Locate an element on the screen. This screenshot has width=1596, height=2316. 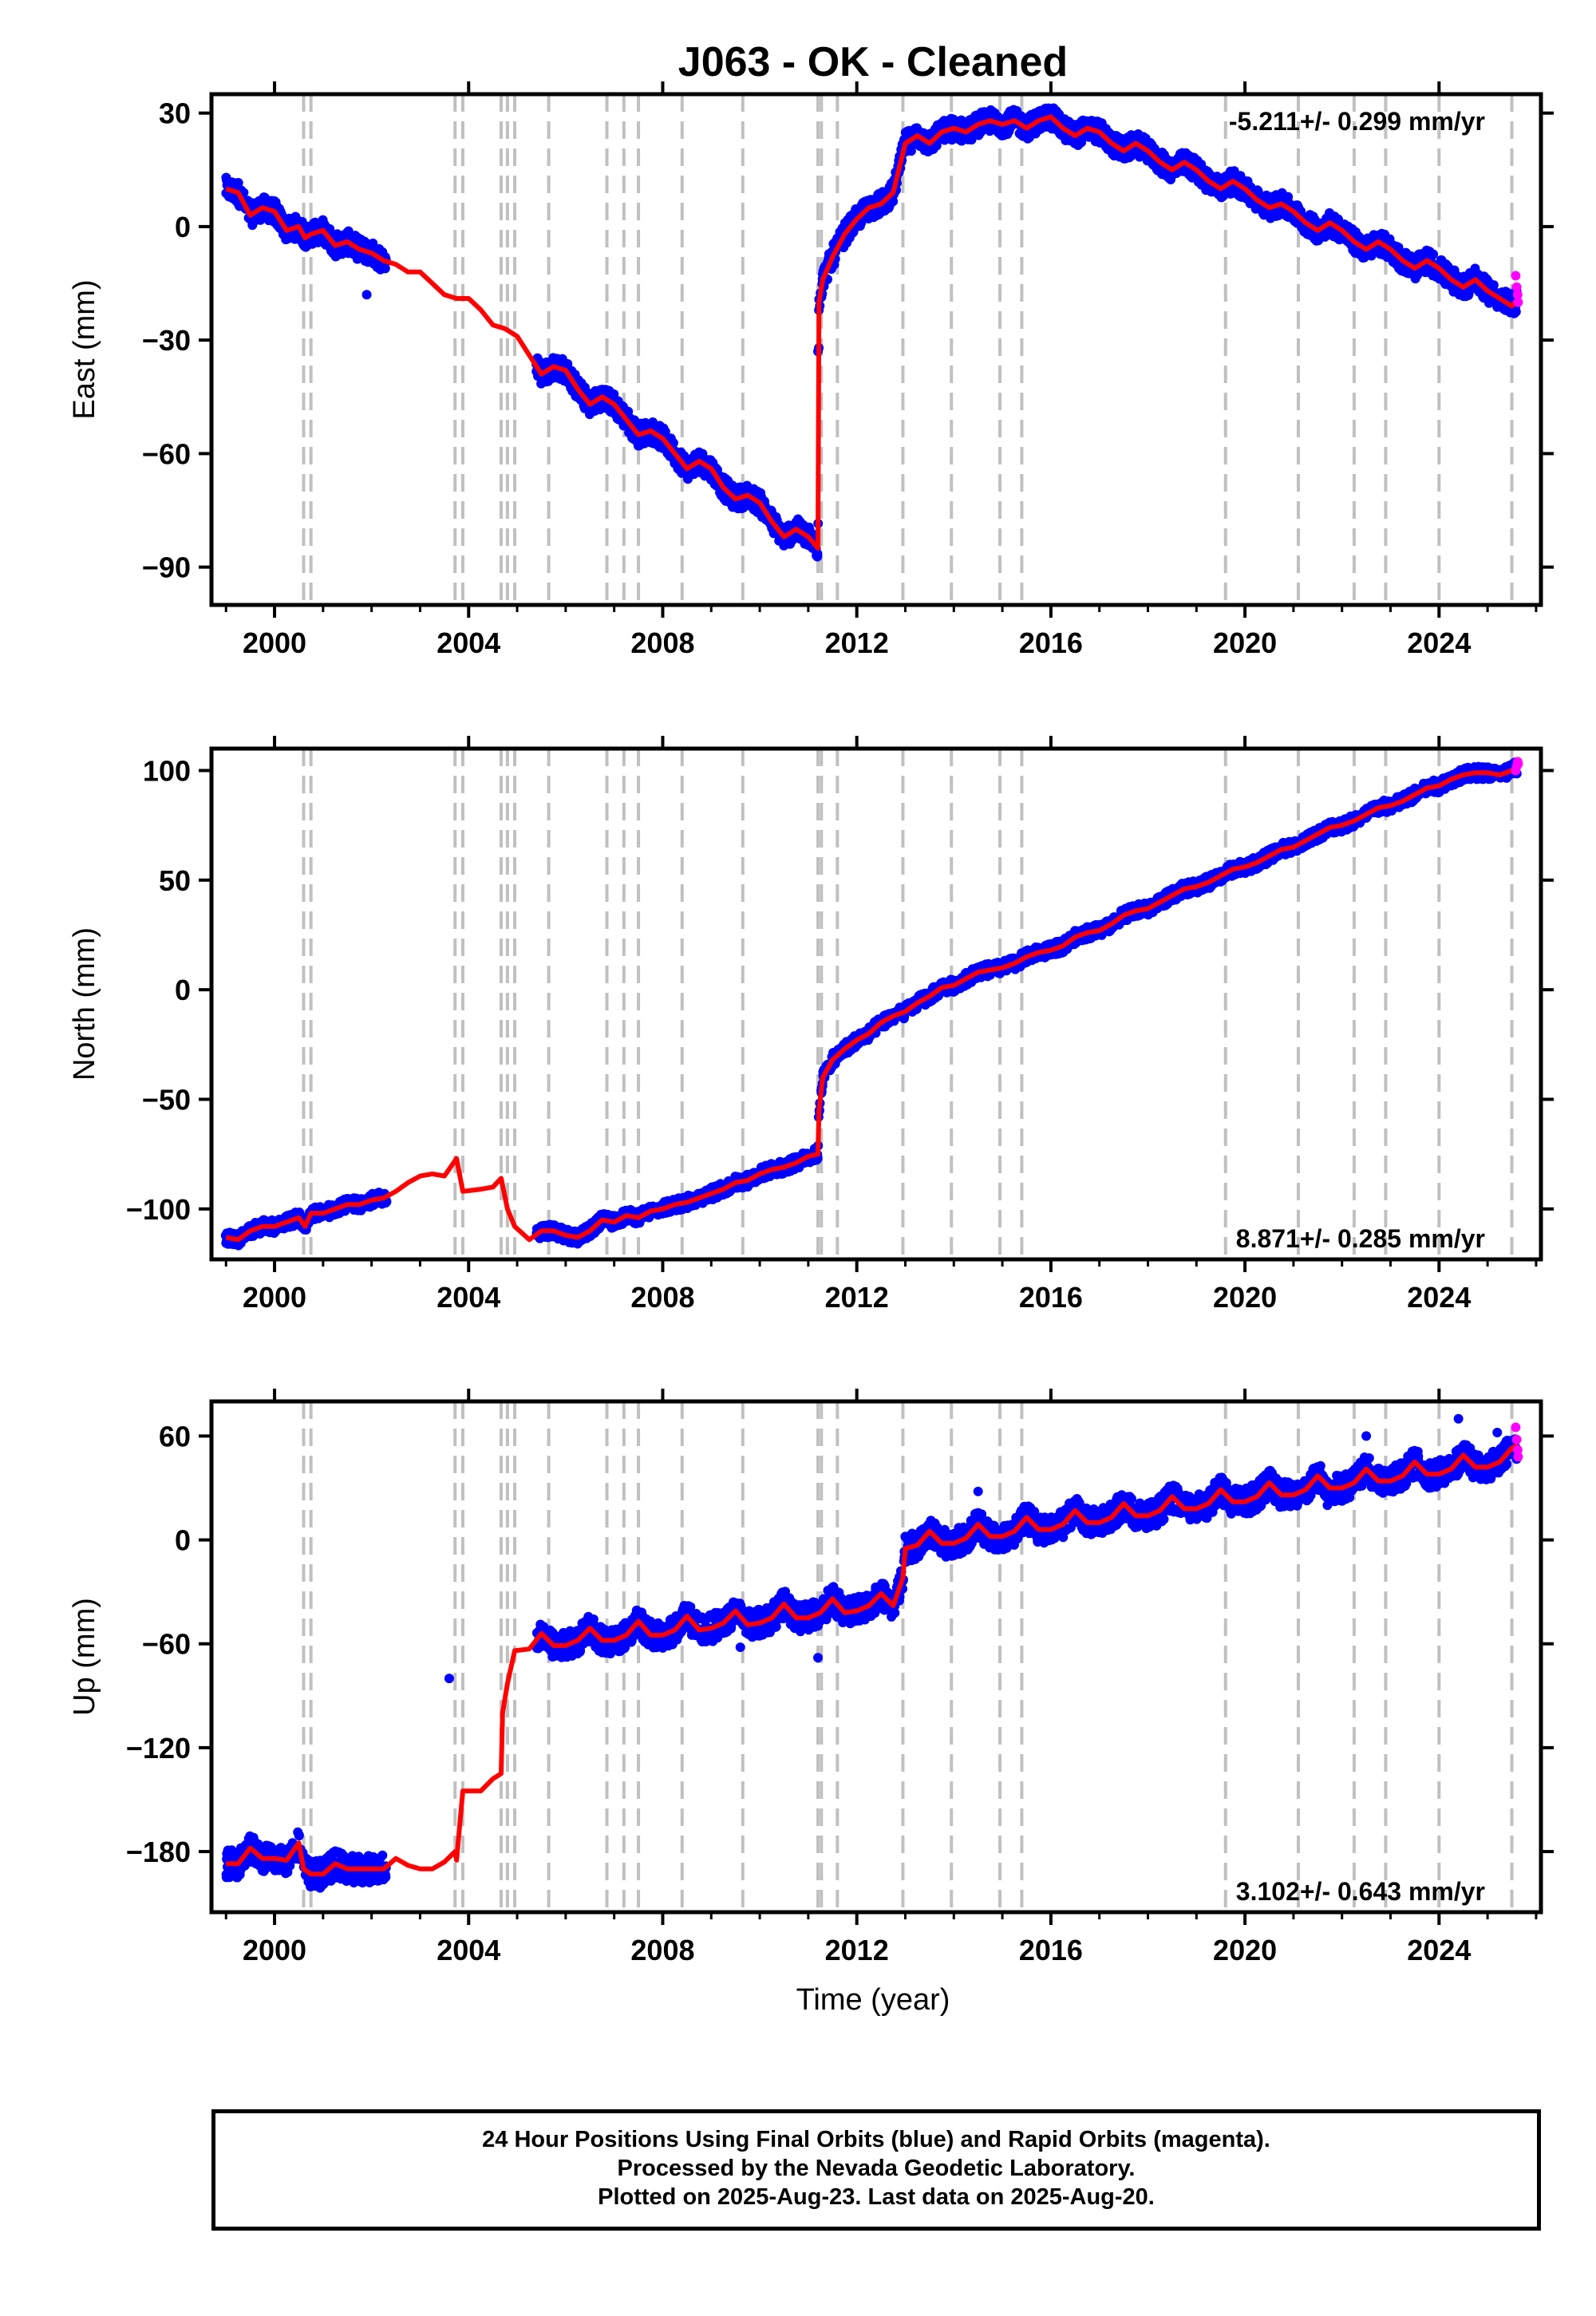
x-tick-label: 2000 is located at coordinates (274, 642).